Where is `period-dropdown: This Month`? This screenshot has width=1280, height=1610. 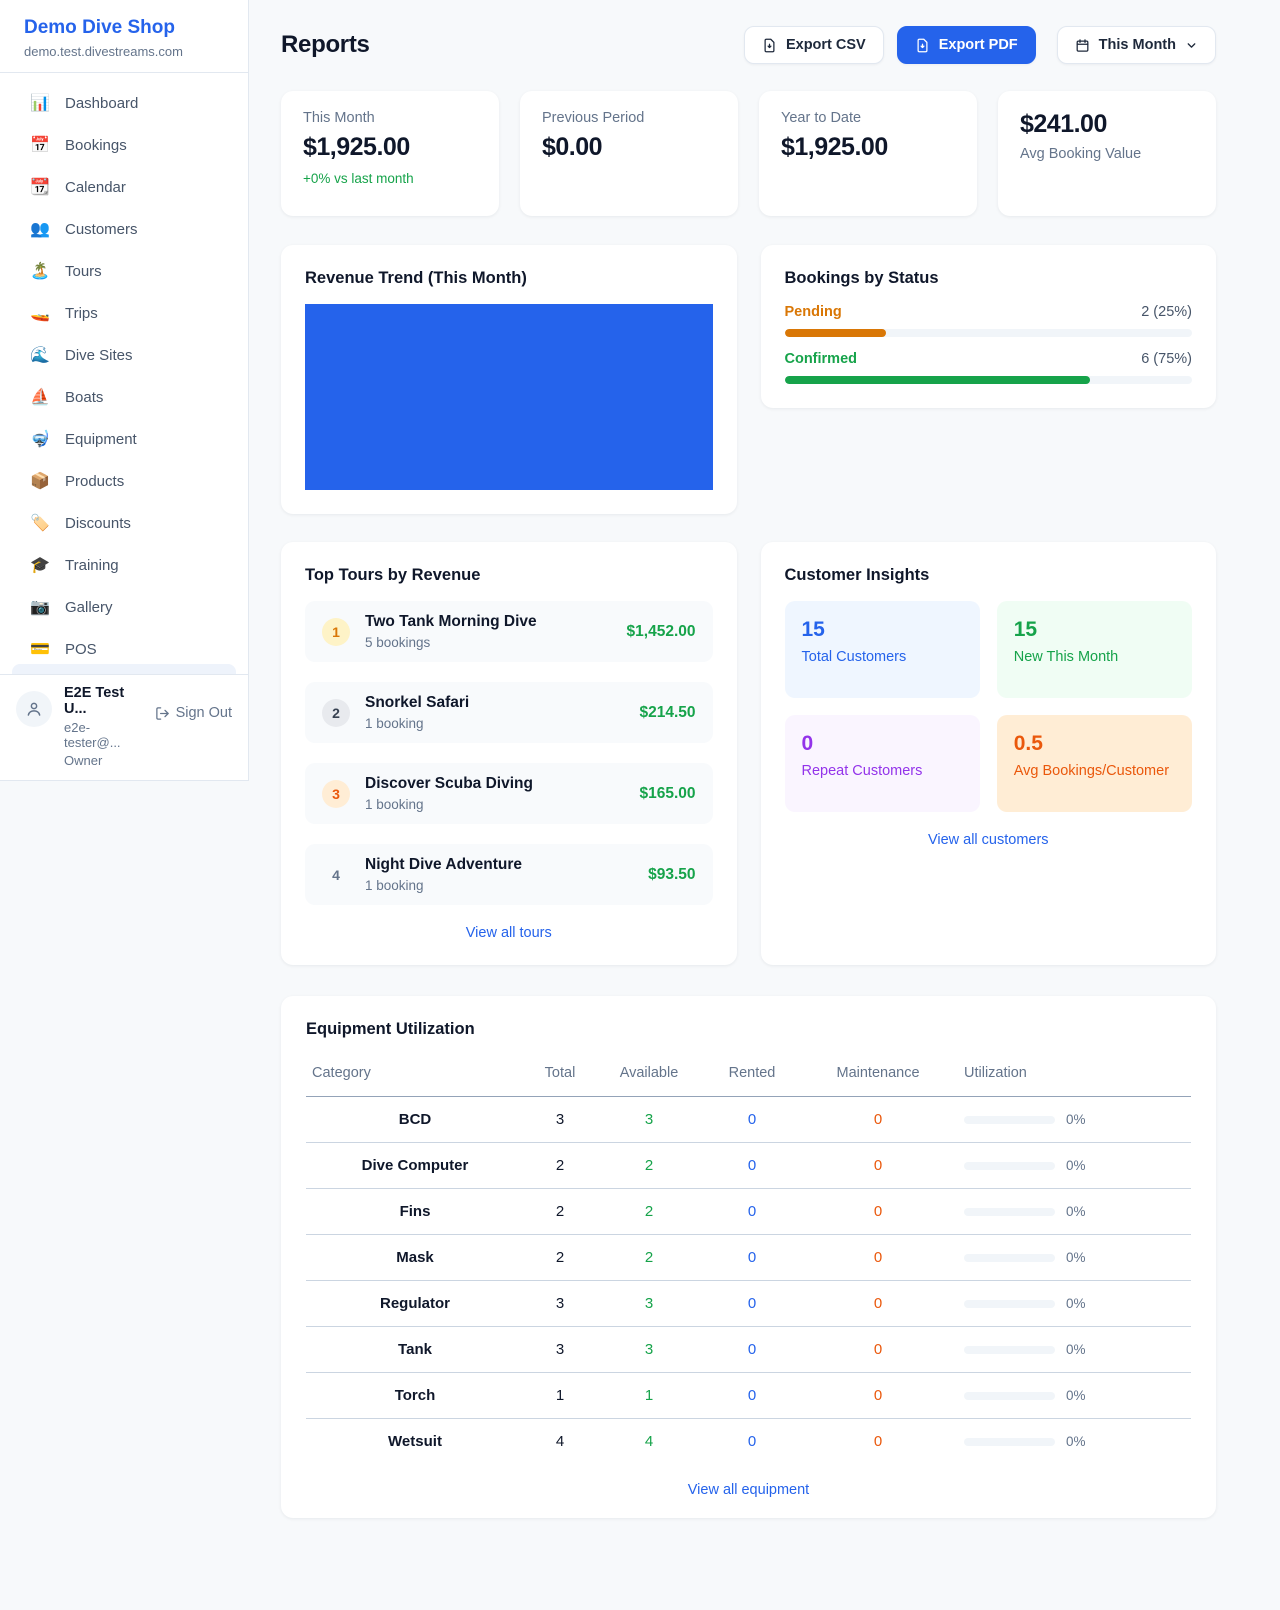
period-dropdown: This Month is located at coordinates (1136, 45).